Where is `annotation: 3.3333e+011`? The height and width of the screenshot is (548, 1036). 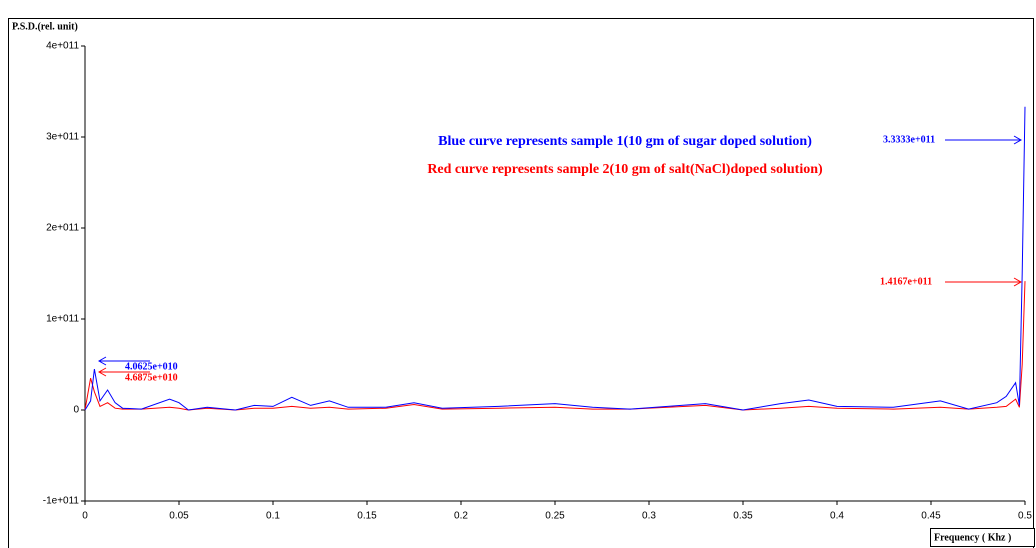
annotation: 3.3333e+011 is located at coordinates (909, 139).